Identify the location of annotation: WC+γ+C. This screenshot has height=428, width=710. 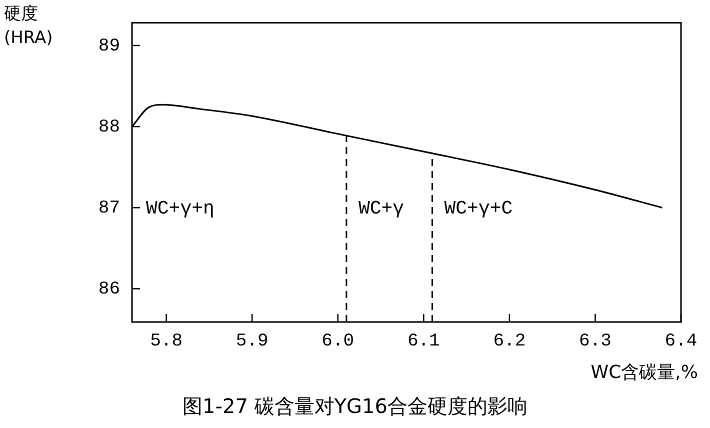
(478, 208).